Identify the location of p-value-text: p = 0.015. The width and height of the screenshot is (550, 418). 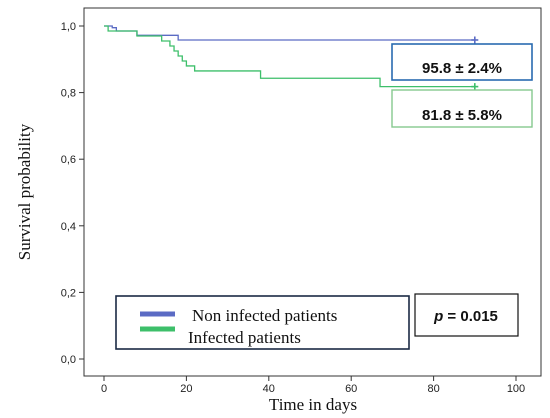
(465, 316).